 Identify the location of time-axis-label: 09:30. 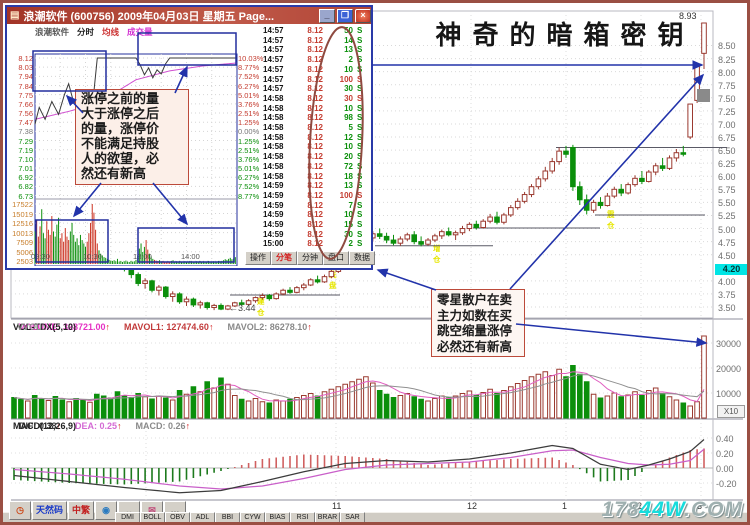
(40, 256).